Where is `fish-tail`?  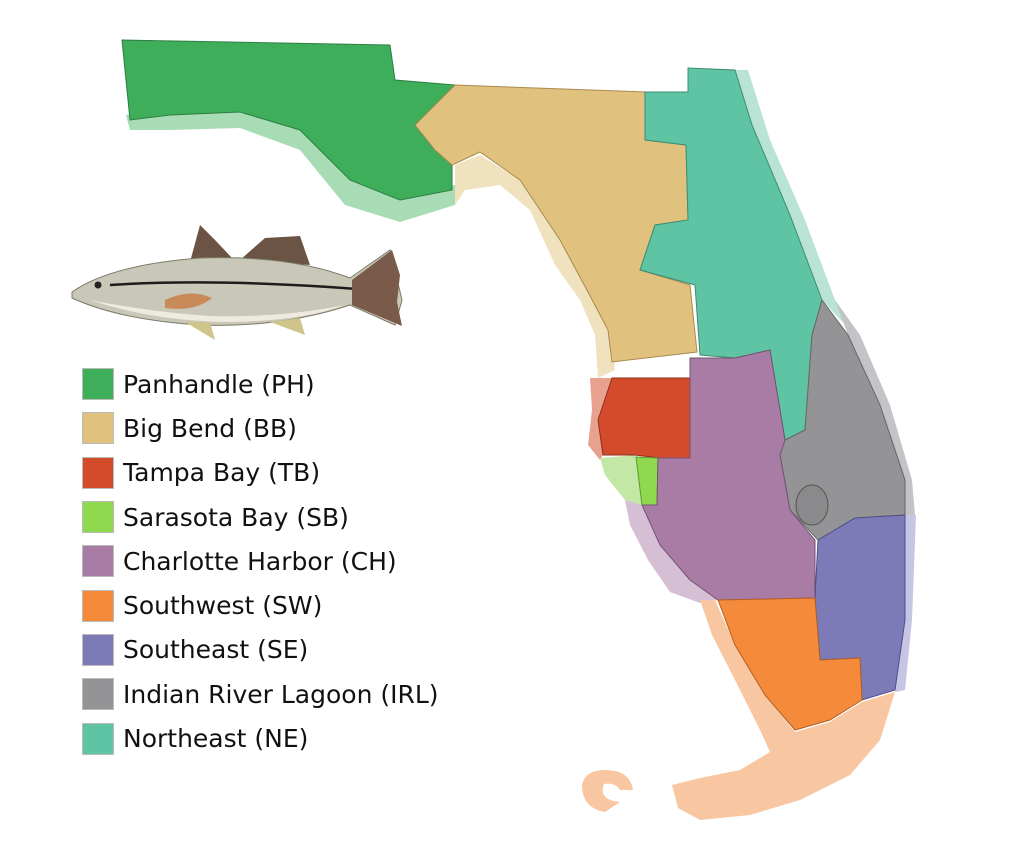
fish-tail is located at coordinates (377, 288).